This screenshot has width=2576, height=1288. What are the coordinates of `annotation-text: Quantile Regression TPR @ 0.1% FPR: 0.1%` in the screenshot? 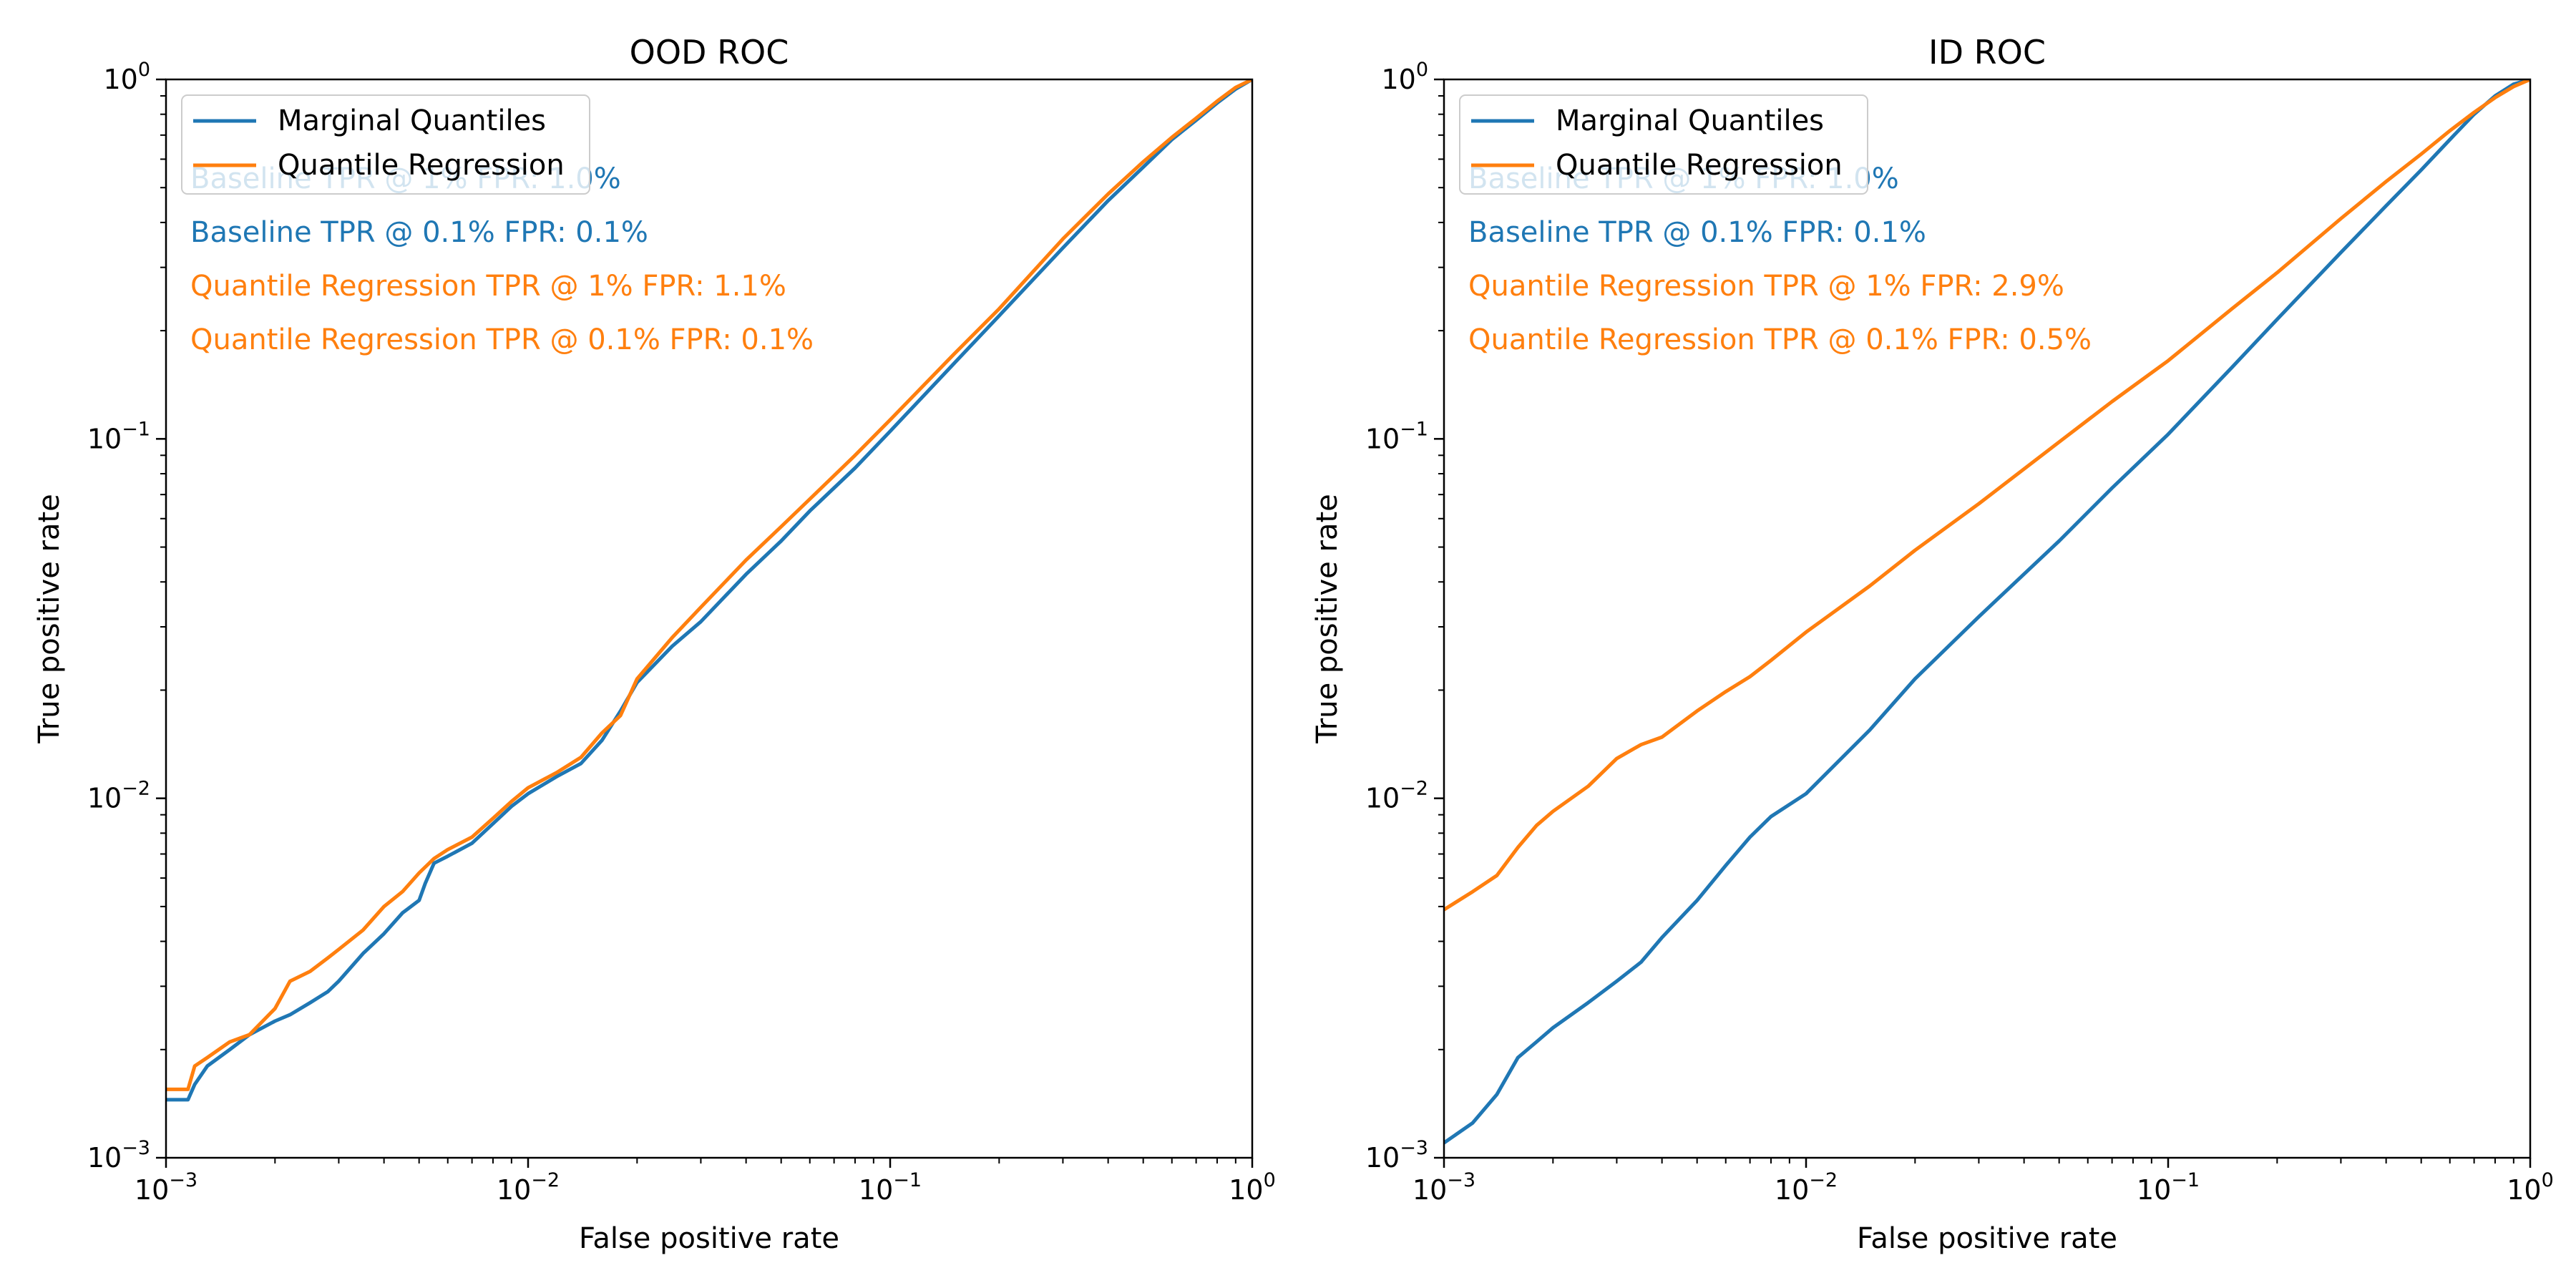 It's located at (502, 339).